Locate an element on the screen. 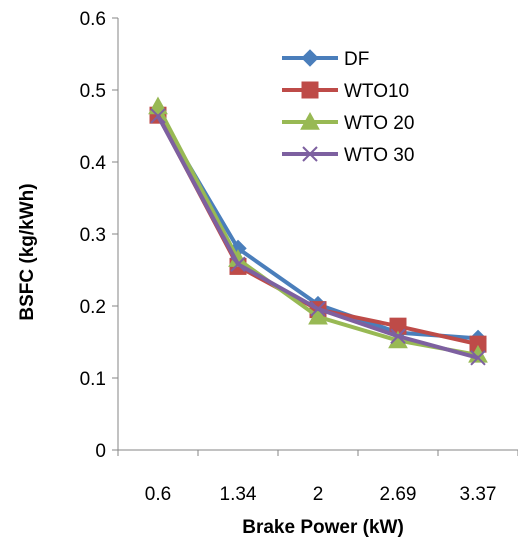 The height and width of the screenshot is (540, 518). legend-entry: DF is located at coordinates (325, 59).